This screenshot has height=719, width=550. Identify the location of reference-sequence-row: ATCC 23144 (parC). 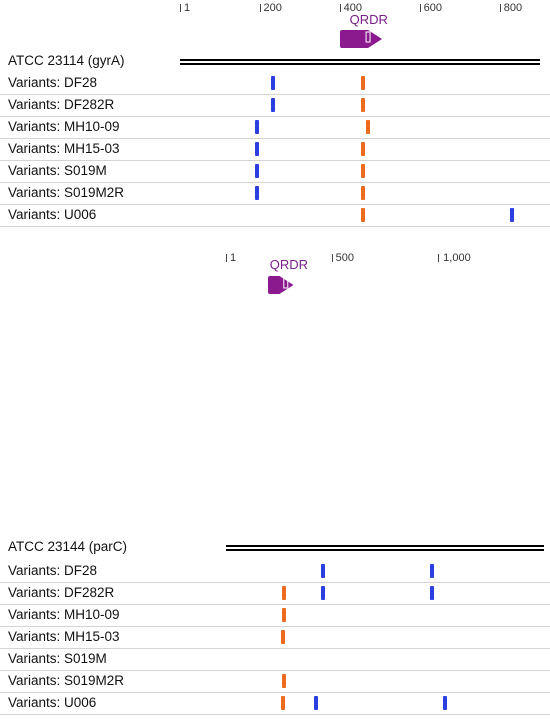
(275, 548).